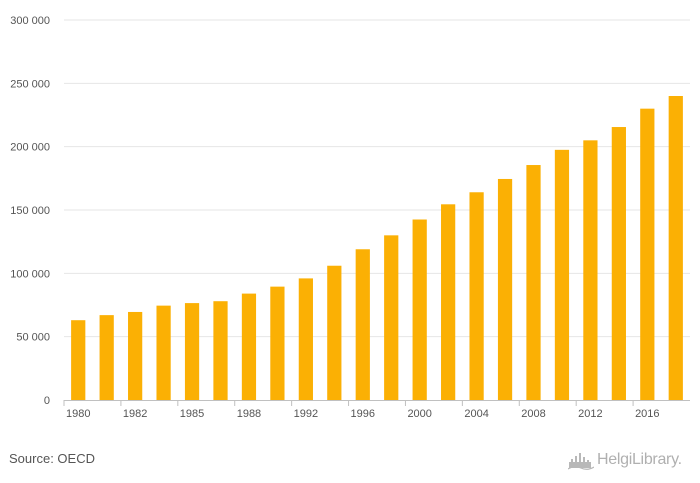 This screenshot has height=483, width=700. Describe the element at coordinates (52, 458) in the screenshot. I see `source-note: Source: OECD` at that location.